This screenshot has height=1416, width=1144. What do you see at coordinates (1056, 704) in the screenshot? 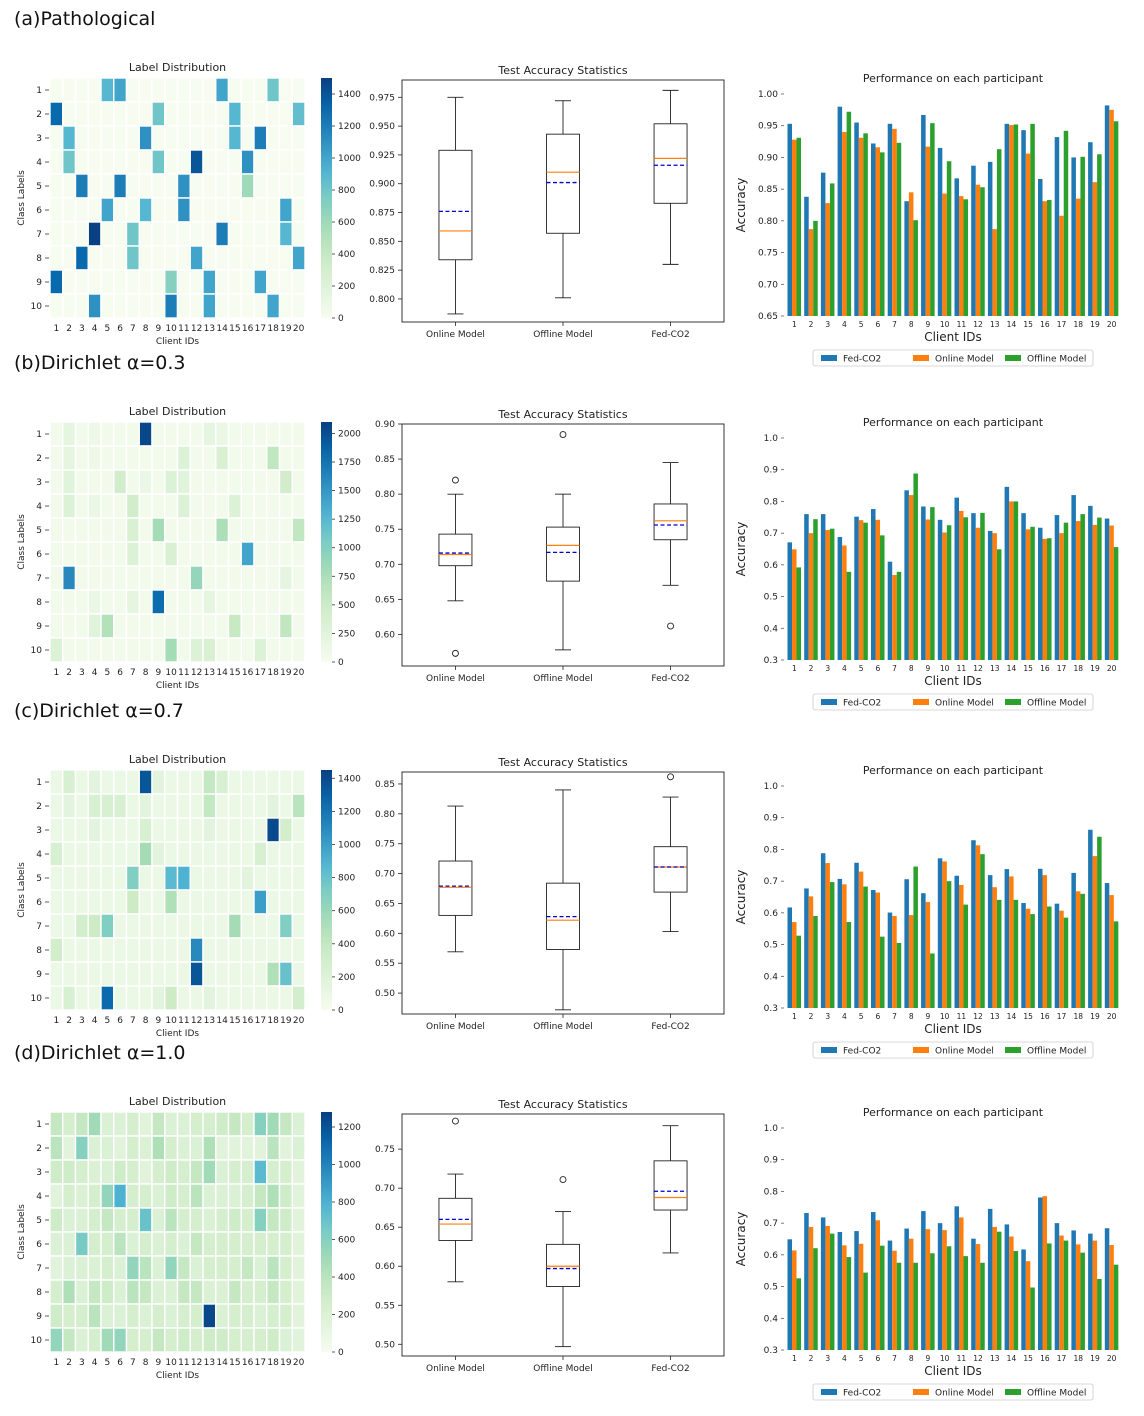
I see `legend-label: Offline Model` at bounding box center [1056, 704].